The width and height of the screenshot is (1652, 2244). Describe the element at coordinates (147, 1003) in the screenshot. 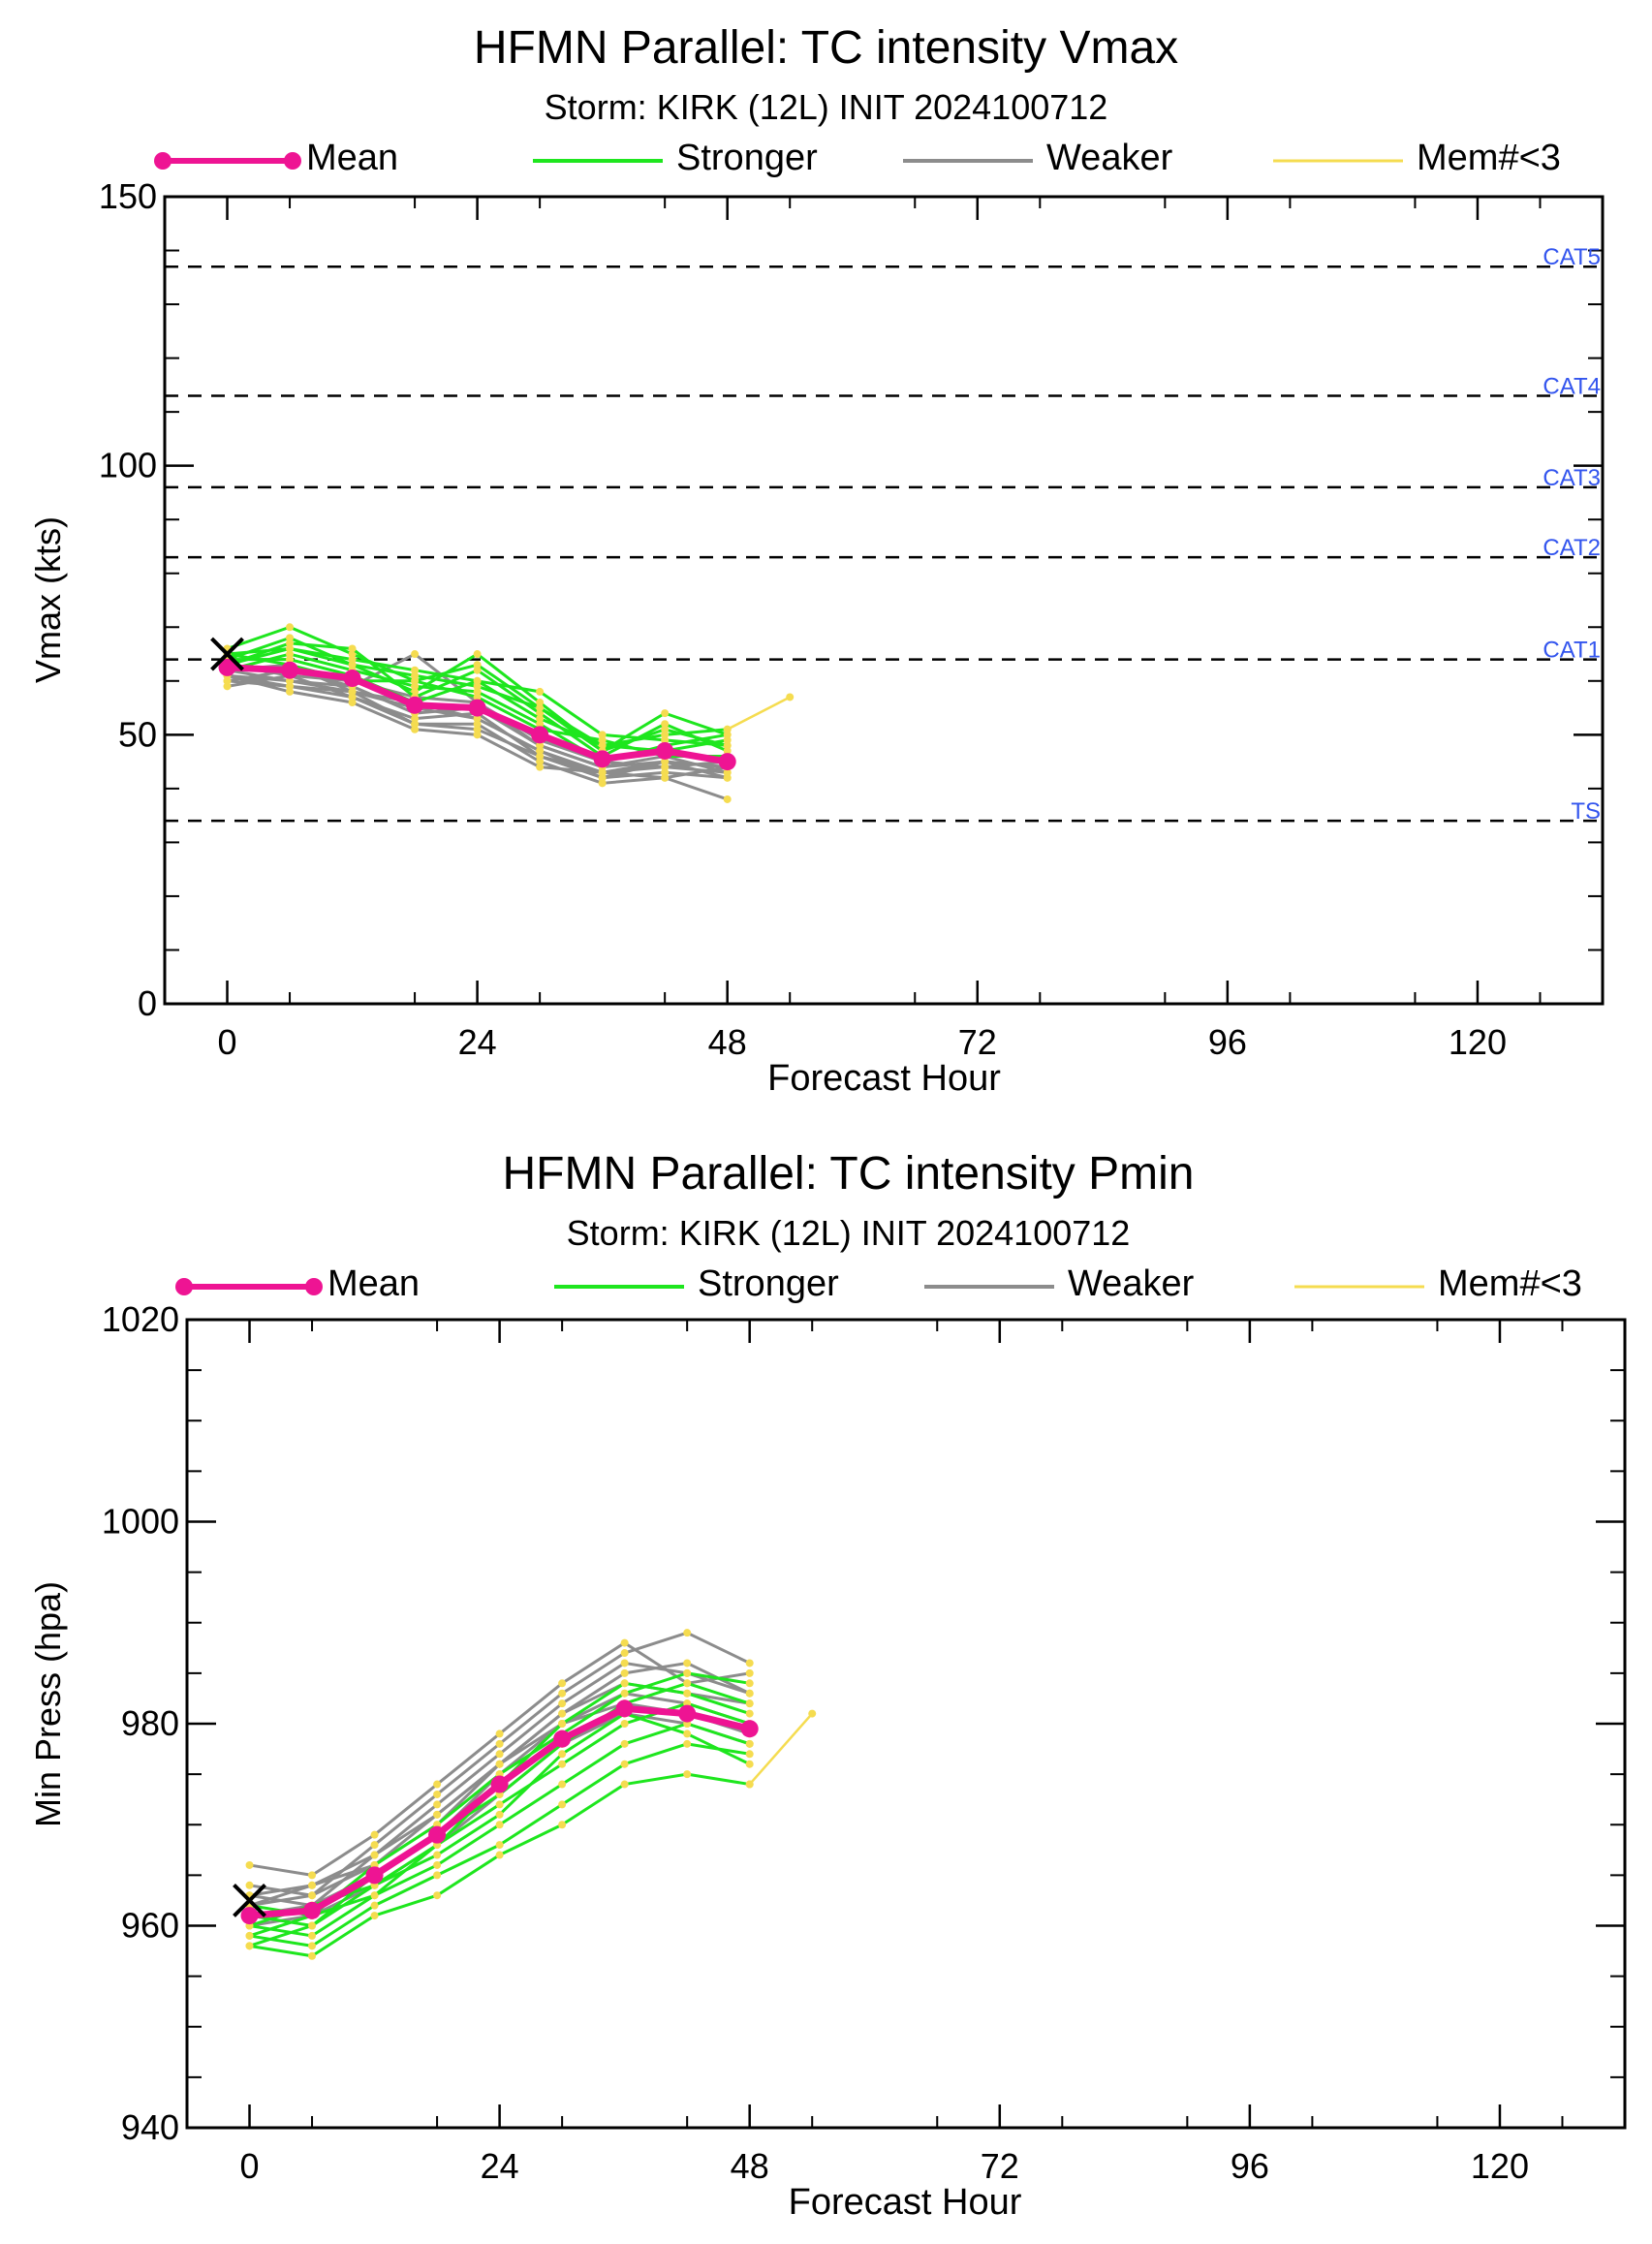

I see `y-tick-label: 0` at that location.